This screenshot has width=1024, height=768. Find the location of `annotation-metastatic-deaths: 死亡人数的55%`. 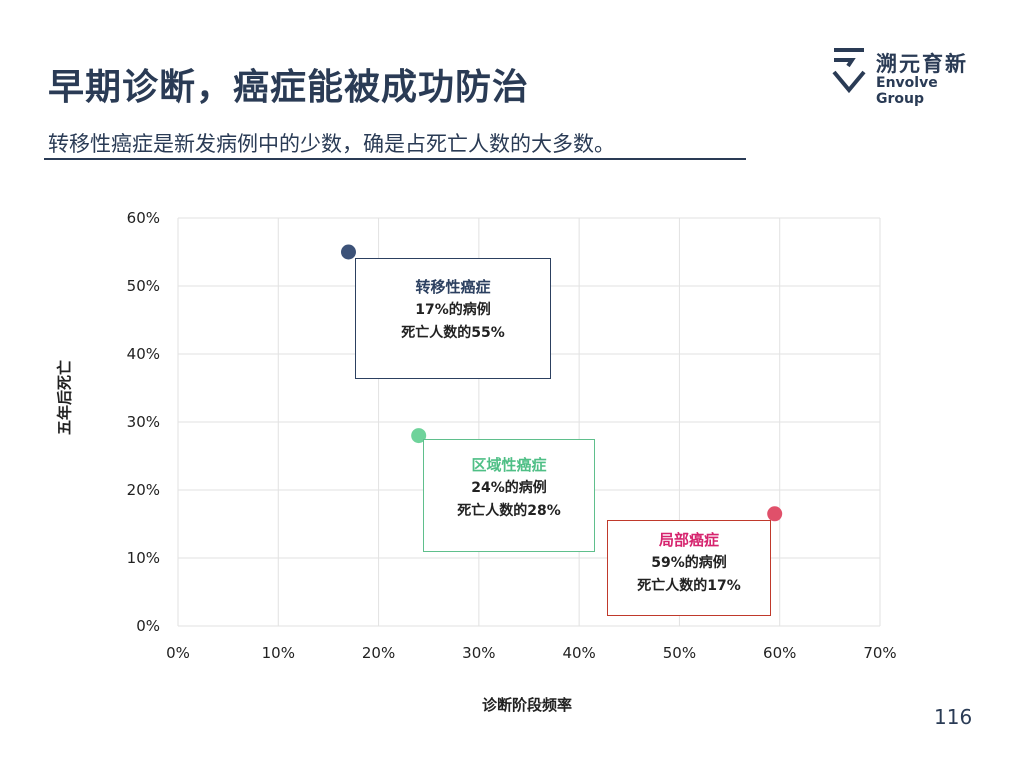

annotation-metastatic-deaths: 死亡人数的55% is located at coordinates (453, 333).